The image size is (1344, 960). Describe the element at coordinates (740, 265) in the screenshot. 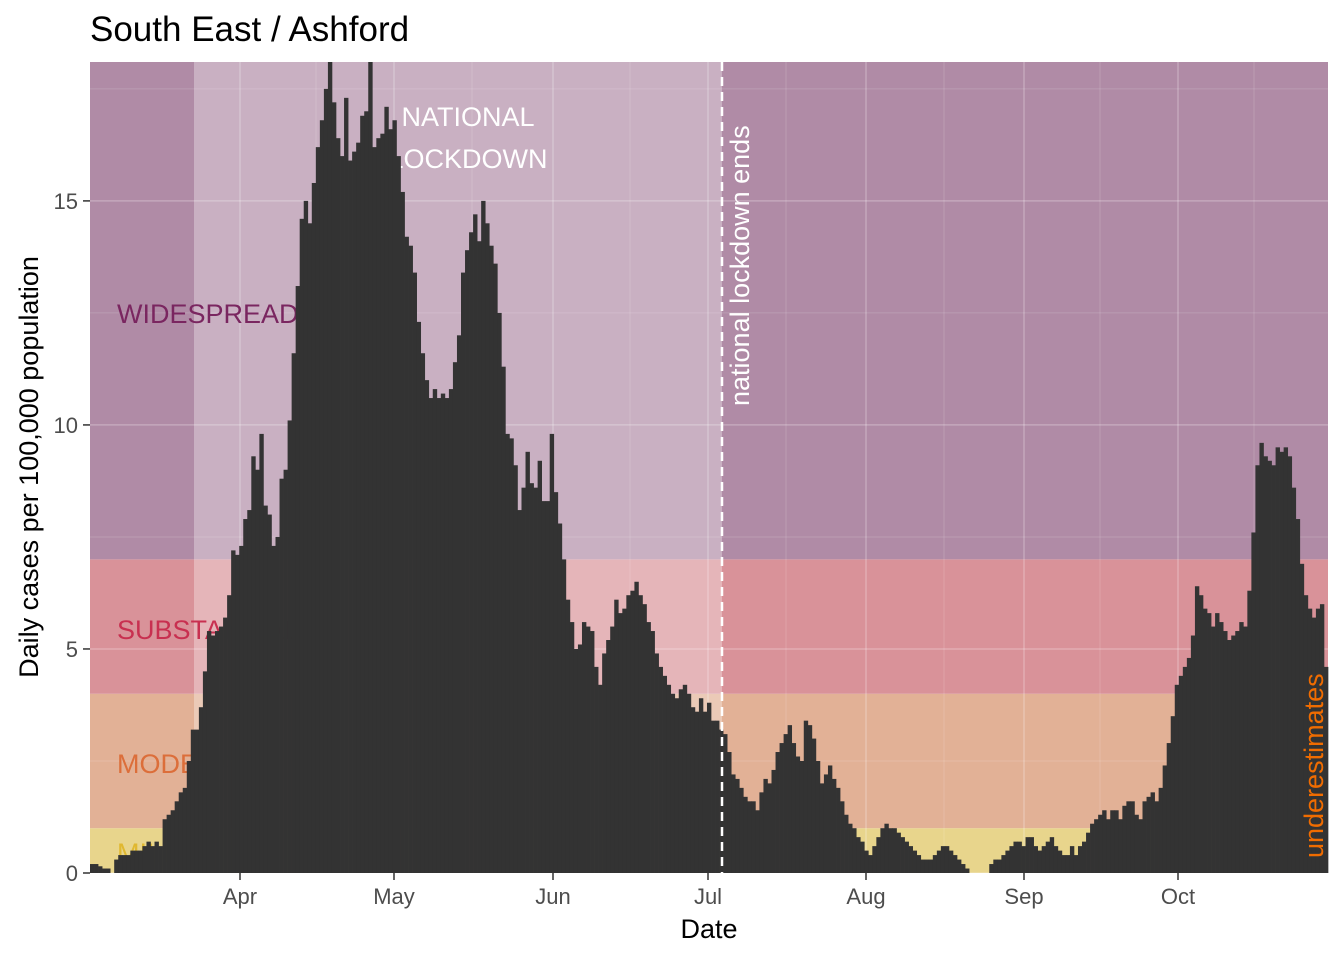

I see `lockdown-end-label: national lockdown ends` at that location.